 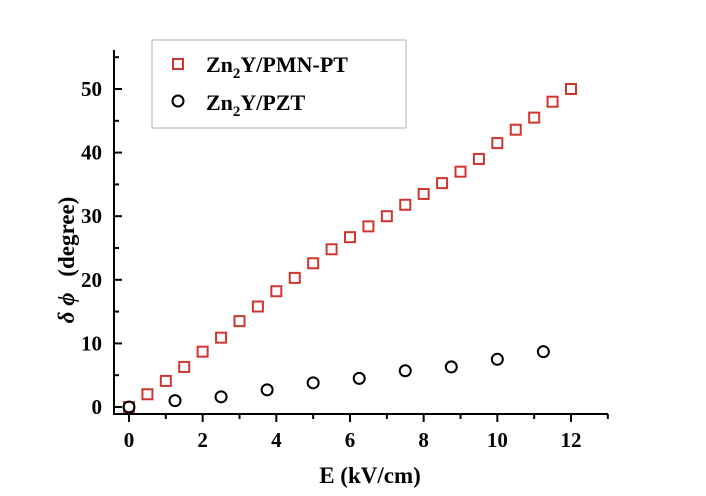 What do you see at coordinates (91, 216) in the screenshot?
I see `y-tick-label: 30` at bounding box center [91, 216].